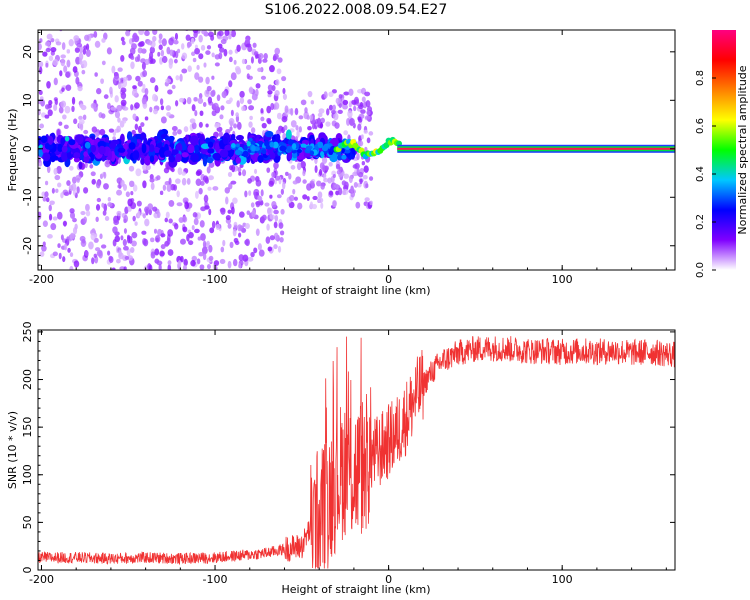 Image resolution: width=750 pixels, height=600 pixels. I want to click on y-tick-label: 200, so click(27, 379).